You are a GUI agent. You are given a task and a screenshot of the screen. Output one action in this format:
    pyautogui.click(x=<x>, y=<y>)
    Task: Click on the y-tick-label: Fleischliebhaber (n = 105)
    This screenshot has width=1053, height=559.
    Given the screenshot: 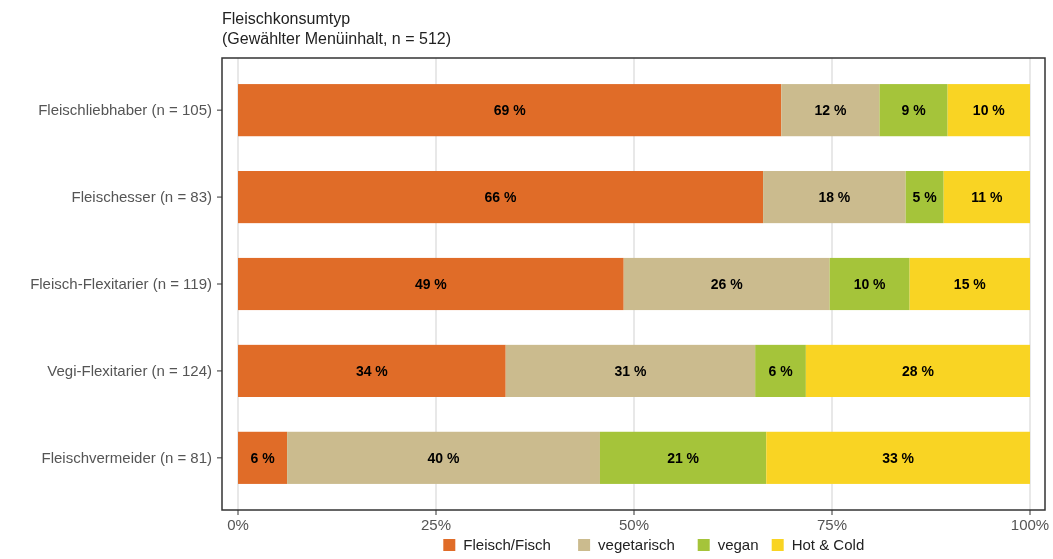 What is the action you would take?
    pyautogui.click(x=125, y=110)
    